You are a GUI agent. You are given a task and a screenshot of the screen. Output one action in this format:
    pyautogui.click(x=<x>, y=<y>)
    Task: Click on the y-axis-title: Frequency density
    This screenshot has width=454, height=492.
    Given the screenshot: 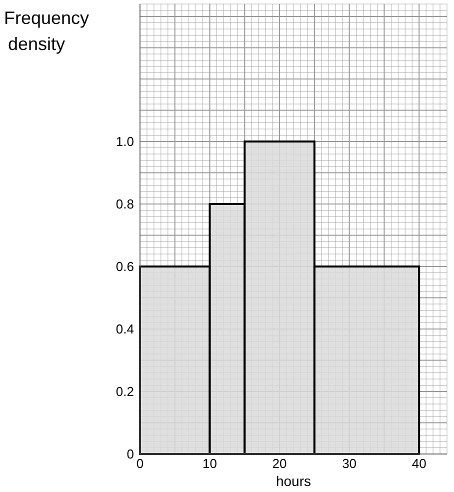 What is the action you would take?
    pyautogui.click(x=47, y=31)
    